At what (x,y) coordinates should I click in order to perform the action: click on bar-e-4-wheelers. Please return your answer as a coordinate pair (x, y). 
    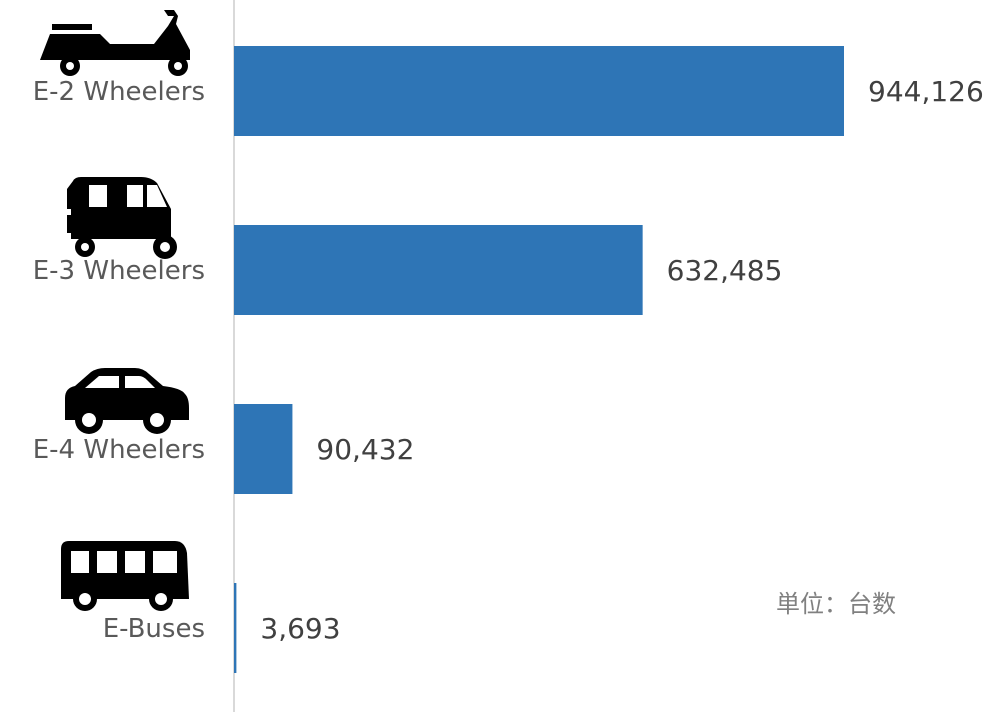
    Looking at the image, I should click on (263, 449).